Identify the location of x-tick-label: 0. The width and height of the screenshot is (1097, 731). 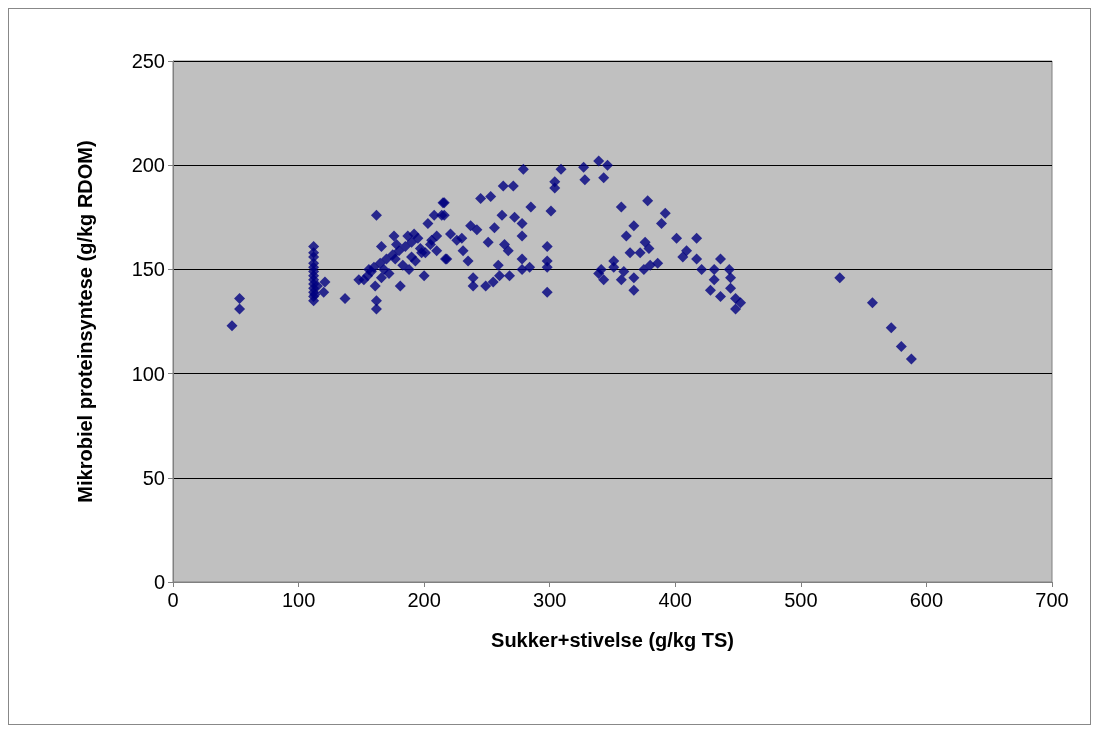
(173, 600).